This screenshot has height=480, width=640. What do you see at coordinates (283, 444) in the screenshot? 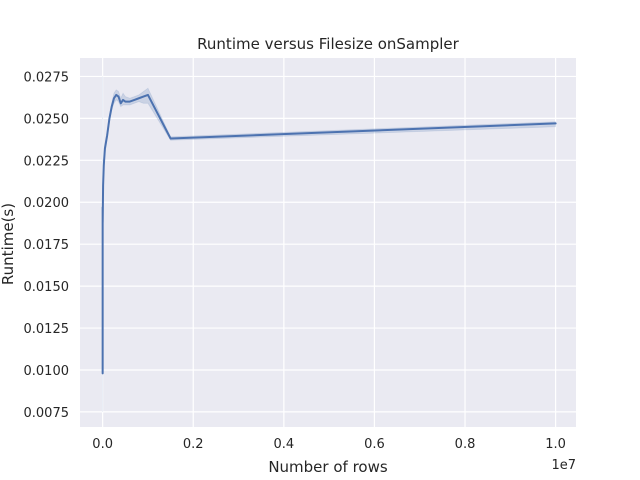
I see `x-tick-label: 0.4` at bounding box center [283, 444].